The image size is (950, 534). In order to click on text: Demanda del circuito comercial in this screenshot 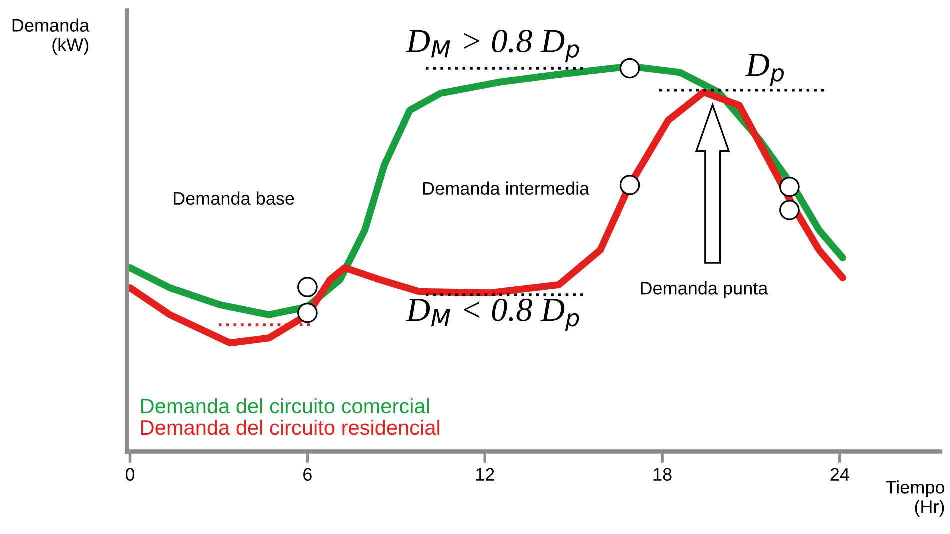, I will do `click(286, 406)`.